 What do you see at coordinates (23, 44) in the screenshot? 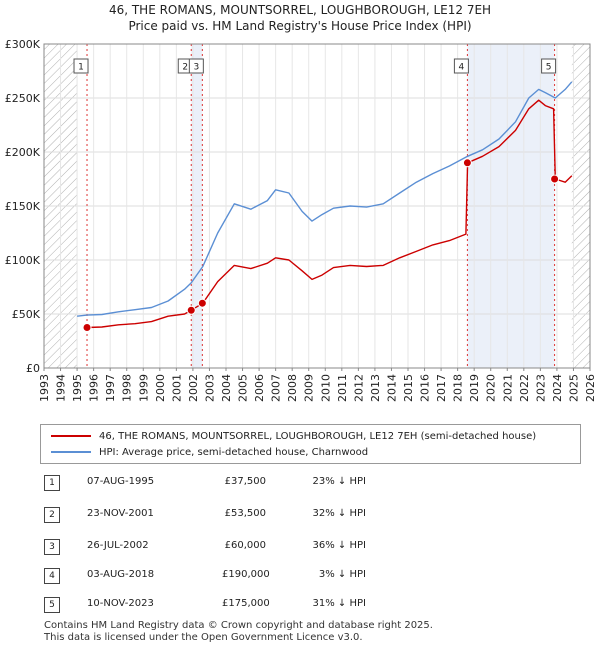
I see `y-tick-label: £300K` at bounding box center [23, 44].